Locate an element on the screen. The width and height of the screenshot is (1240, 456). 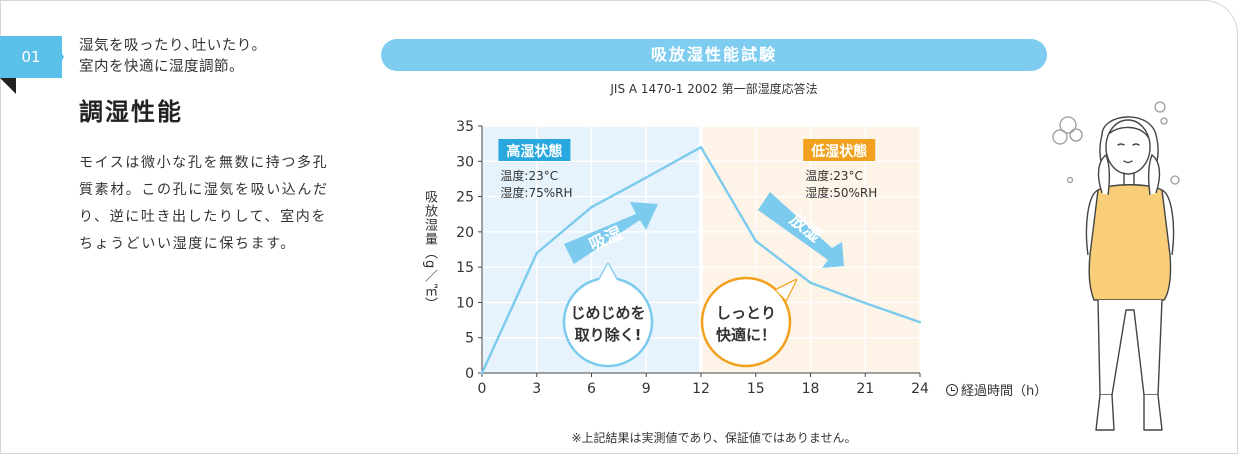
absorb-bubble-text: 取り除く! is located at coordinates (608, 335).